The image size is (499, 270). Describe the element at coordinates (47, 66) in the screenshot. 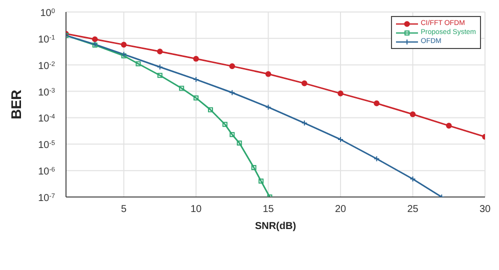

I see `y-tick-label: 10$^{-2}$` at that location.